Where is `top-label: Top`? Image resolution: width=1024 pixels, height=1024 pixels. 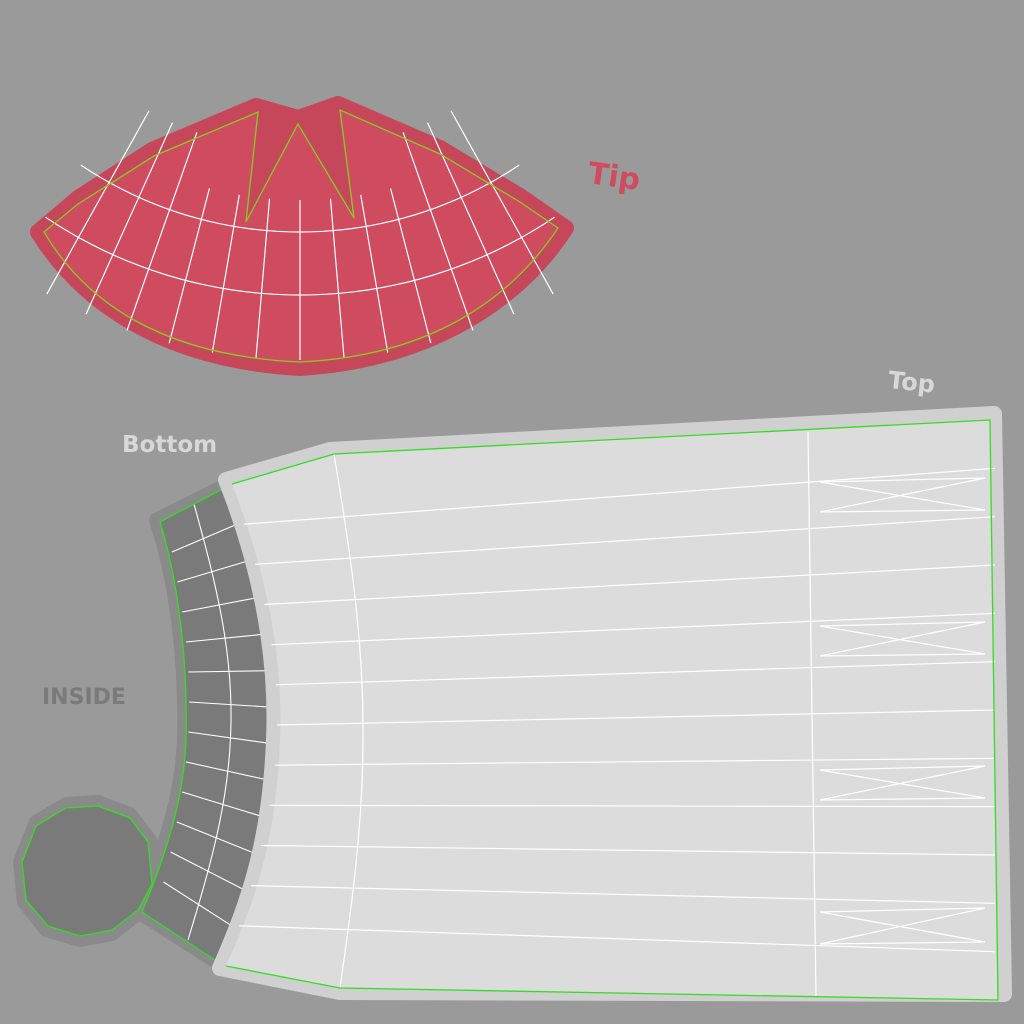
top-label: Top is located at coordinates (912, 382).